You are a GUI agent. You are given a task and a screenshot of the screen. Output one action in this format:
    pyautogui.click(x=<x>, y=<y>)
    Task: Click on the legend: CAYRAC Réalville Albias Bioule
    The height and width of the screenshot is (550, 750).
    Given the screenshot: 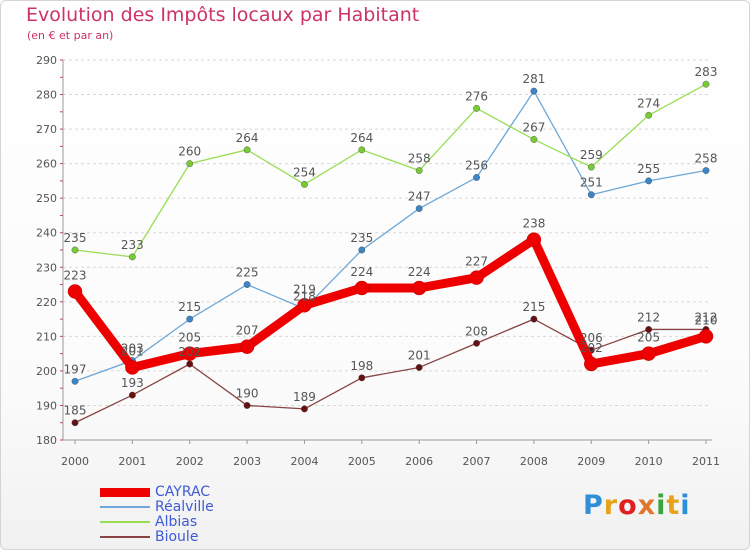 What is the action you would take?
    pyautogui.click(x=210, y=514)
    